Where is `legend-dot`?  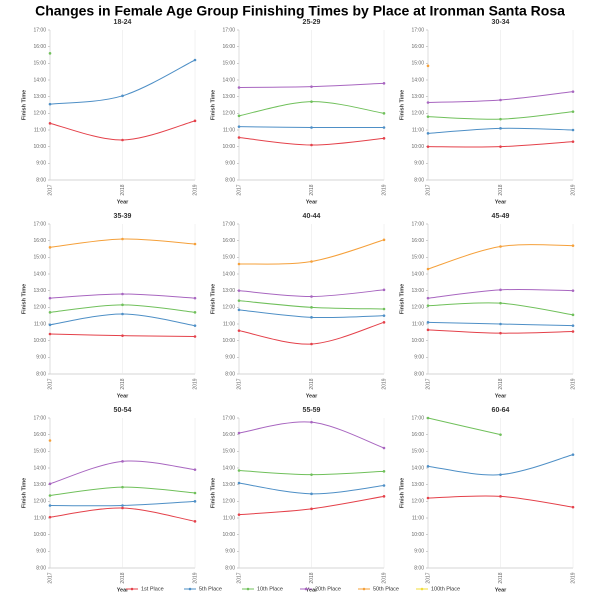 legend-dot is located at coordinates (422, 589).